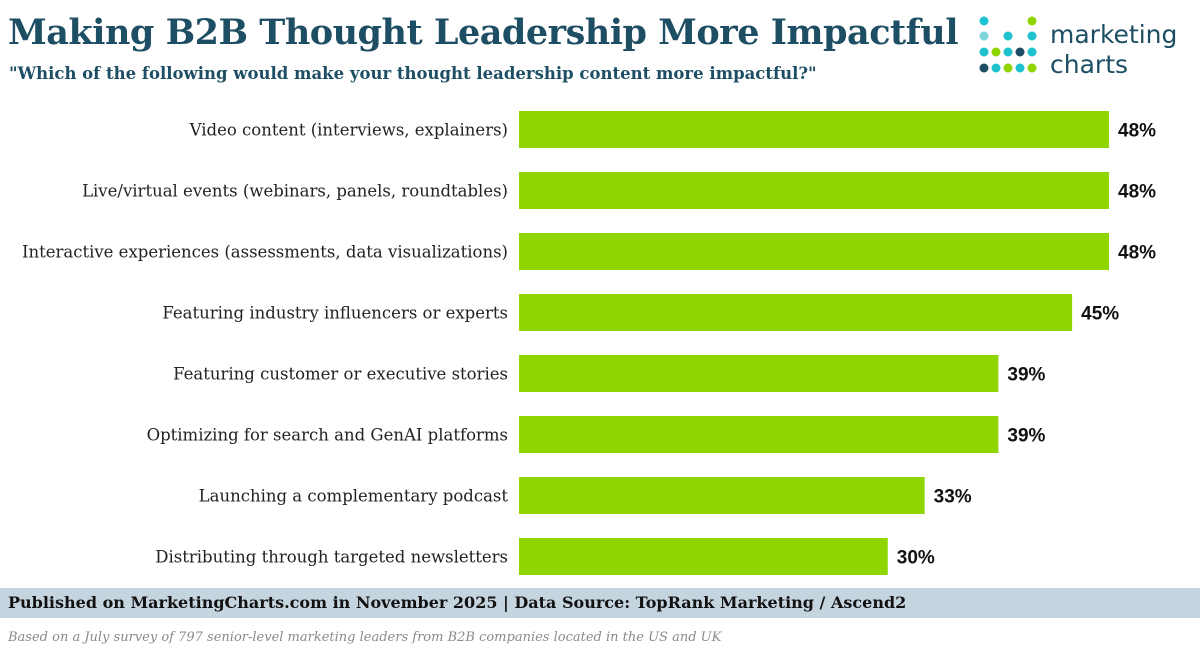  What do you see at coordinates (916, 558) in the screenshot?
I see `value-label: 30%` at bounding box center [916, 558].